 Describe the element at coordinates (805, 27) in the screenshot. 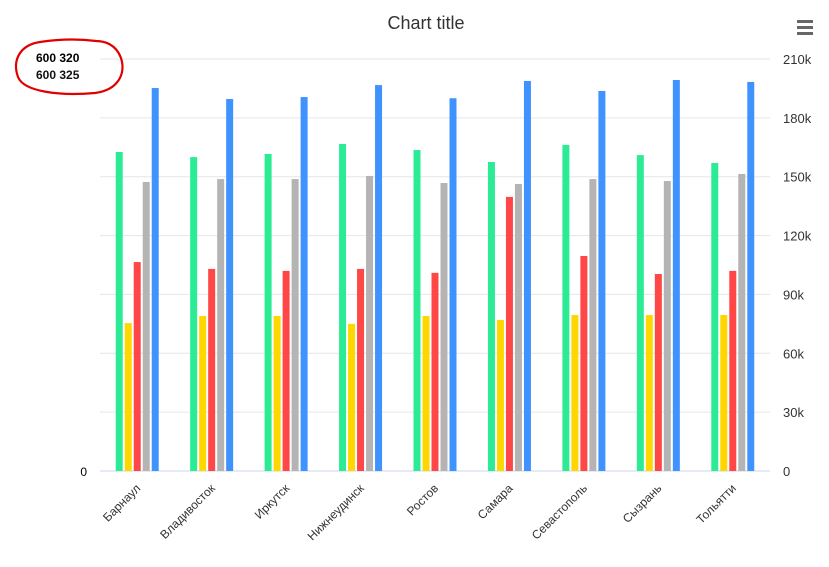

I see `hamburger-menu-icon` at that location.